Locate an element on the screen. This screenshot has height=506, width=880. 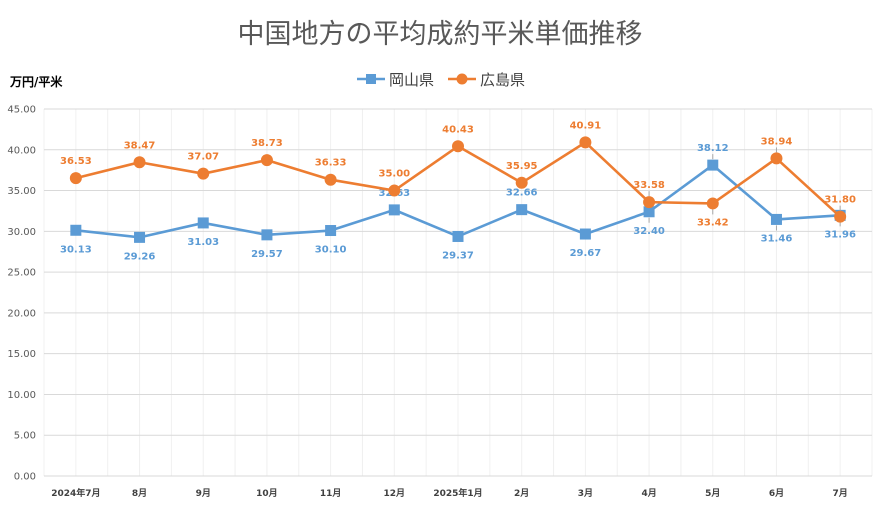
legend-label-okayama: 岡山県 is located at coordinates (411, 80).